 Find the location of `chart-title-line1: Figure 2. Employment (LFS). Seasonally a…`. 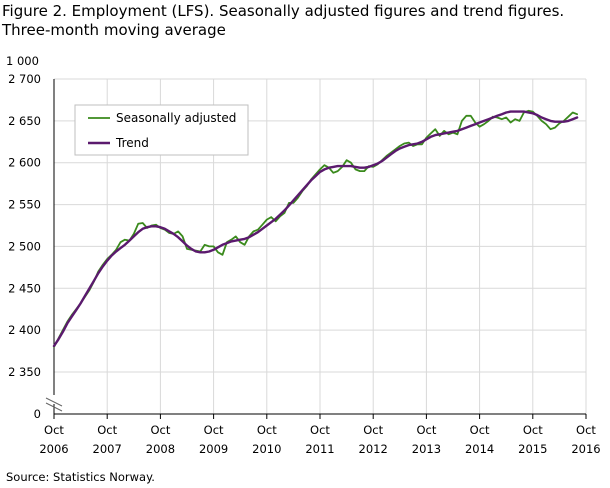

chart-title-line1: Figure 2. Employment (LFS). Seasonally a… is located at coordinates (283, 11).